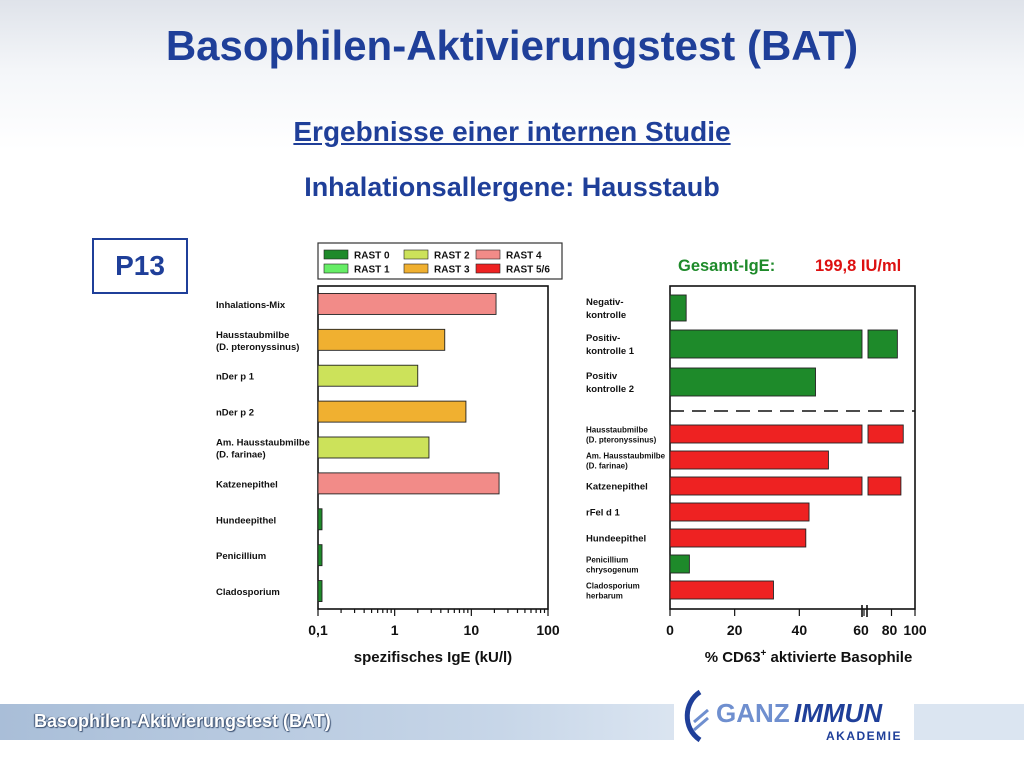 The height and width of the screenshot is (768, 1024). What do you see at coordinates (548, 630) in the screenshot?
I see `left-x-tick-label: 100` at bounding box center [548, 630].